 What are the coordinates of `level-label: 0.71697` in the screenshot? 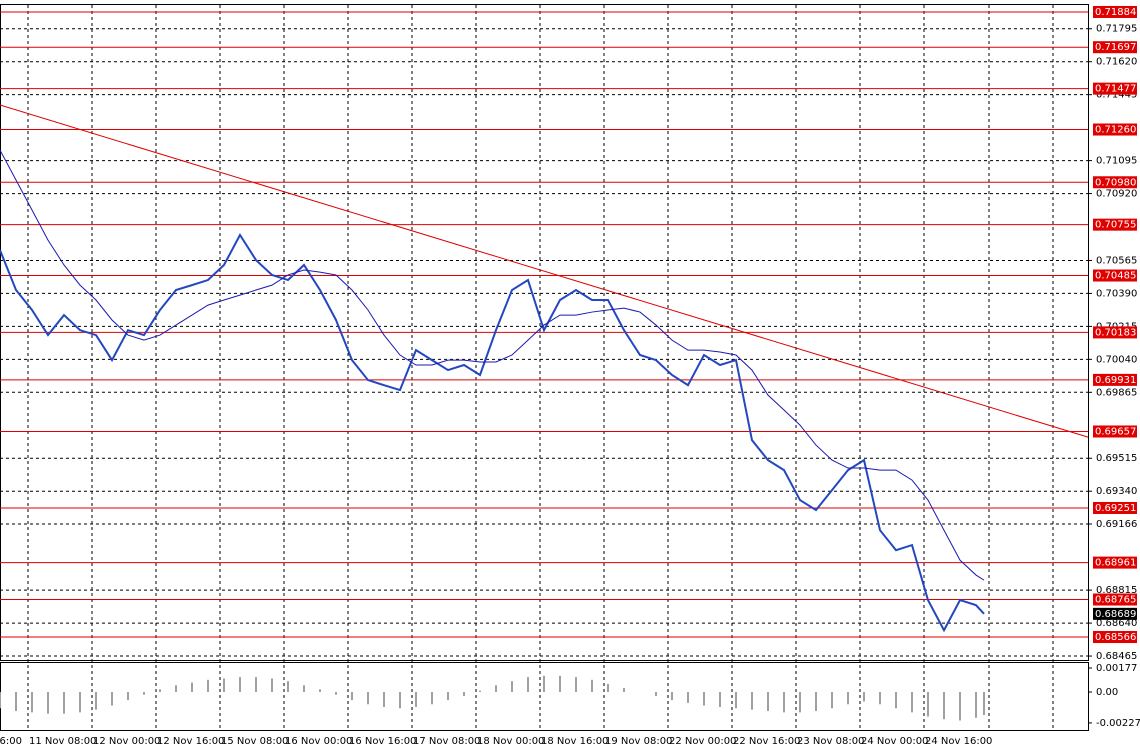 It's located at (1115, 47).